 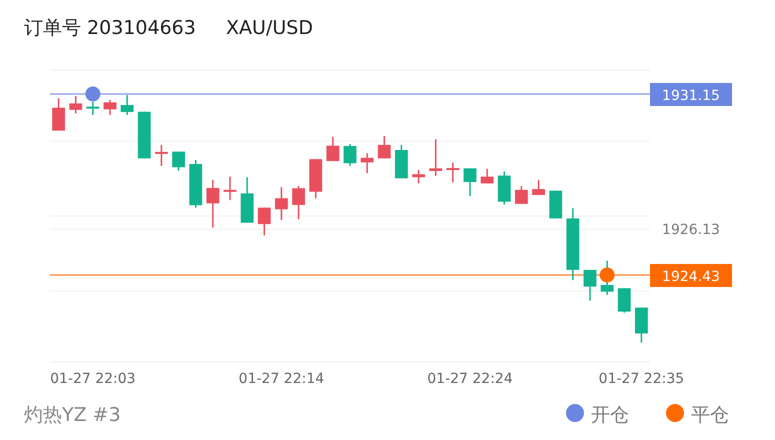 What do you see at coordinates (281, 379) in the screenshot?
I see `x-tick-label: 01-27 22:14` at bounding box center [281, 379].